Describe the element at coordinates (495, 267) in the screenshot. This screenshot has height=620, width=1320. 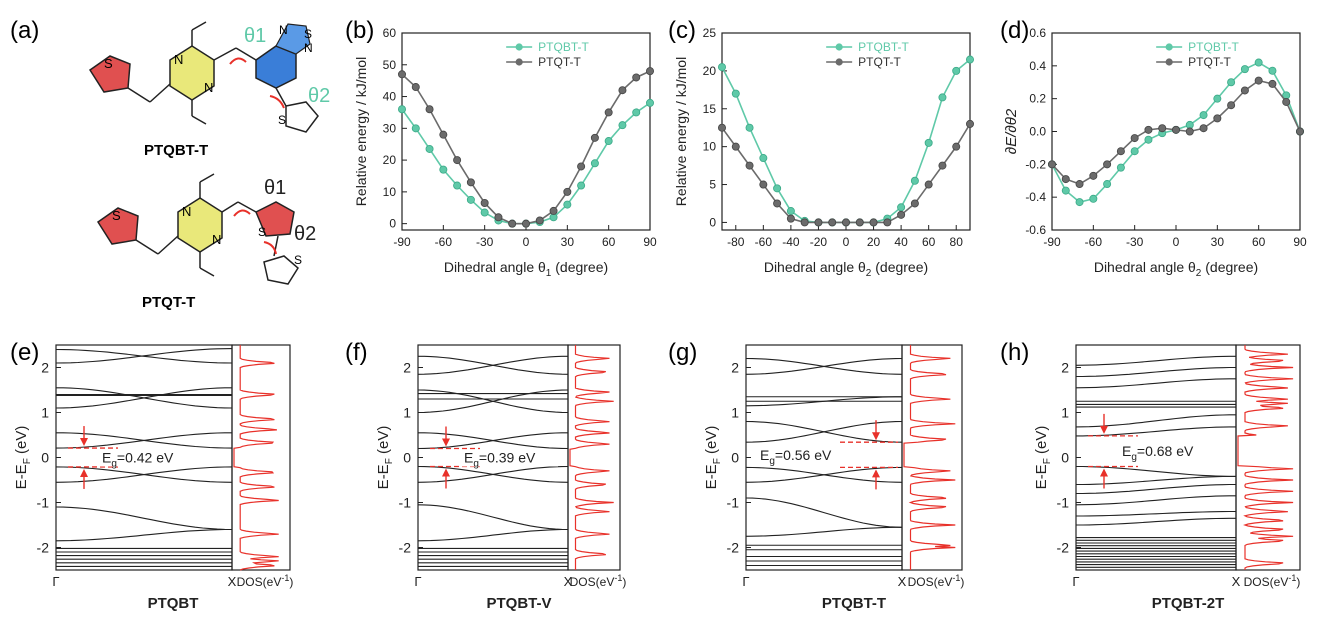
I see `x-axis-label-main: Dihedral angle θ` at that location.